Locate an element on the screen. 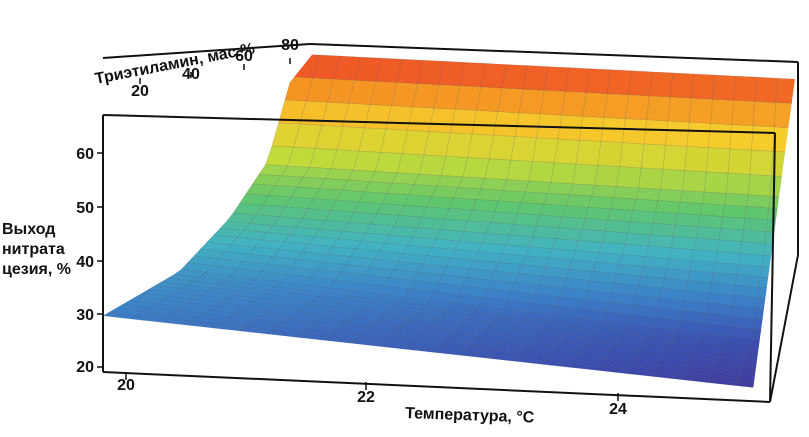 The width and height of the screenshot is (809, 437). z-axis-label: Выход нитрата цезия, % is located at coordinates (36, 249).